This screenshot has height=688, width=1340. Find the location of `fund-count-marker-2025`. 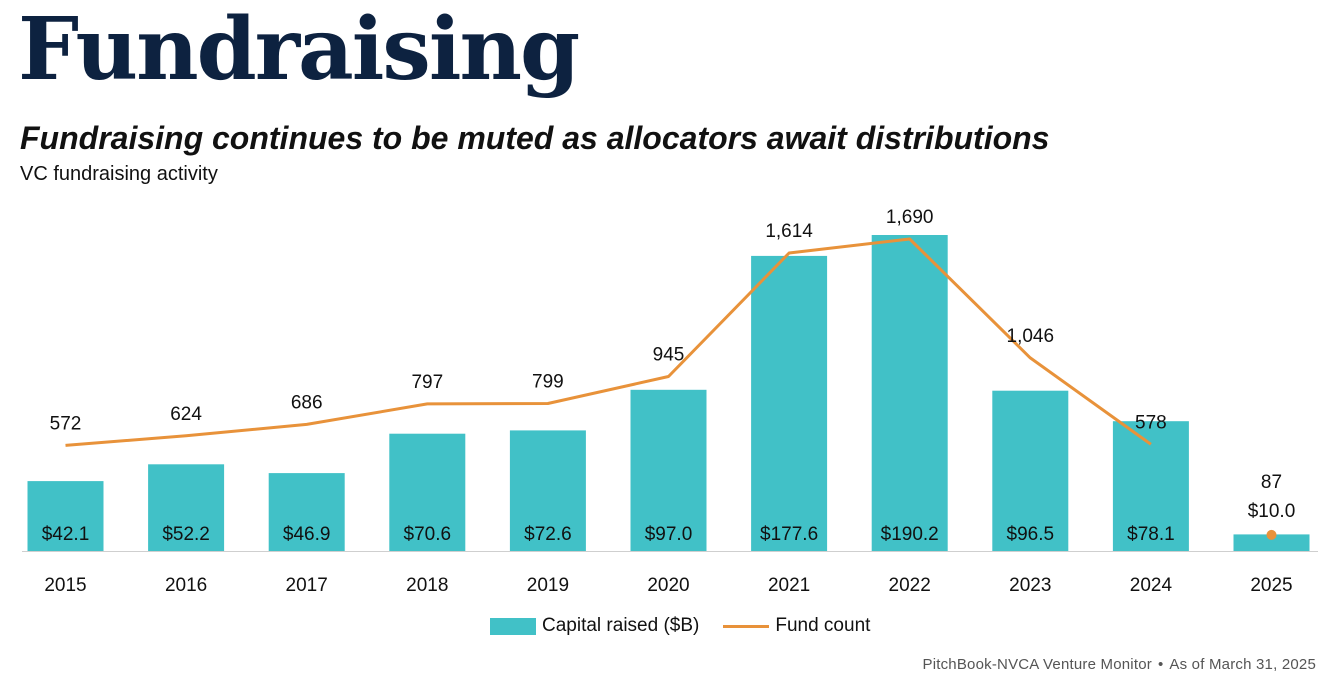

fund-count-marker-2025 is located at coordinates (1271, 534).